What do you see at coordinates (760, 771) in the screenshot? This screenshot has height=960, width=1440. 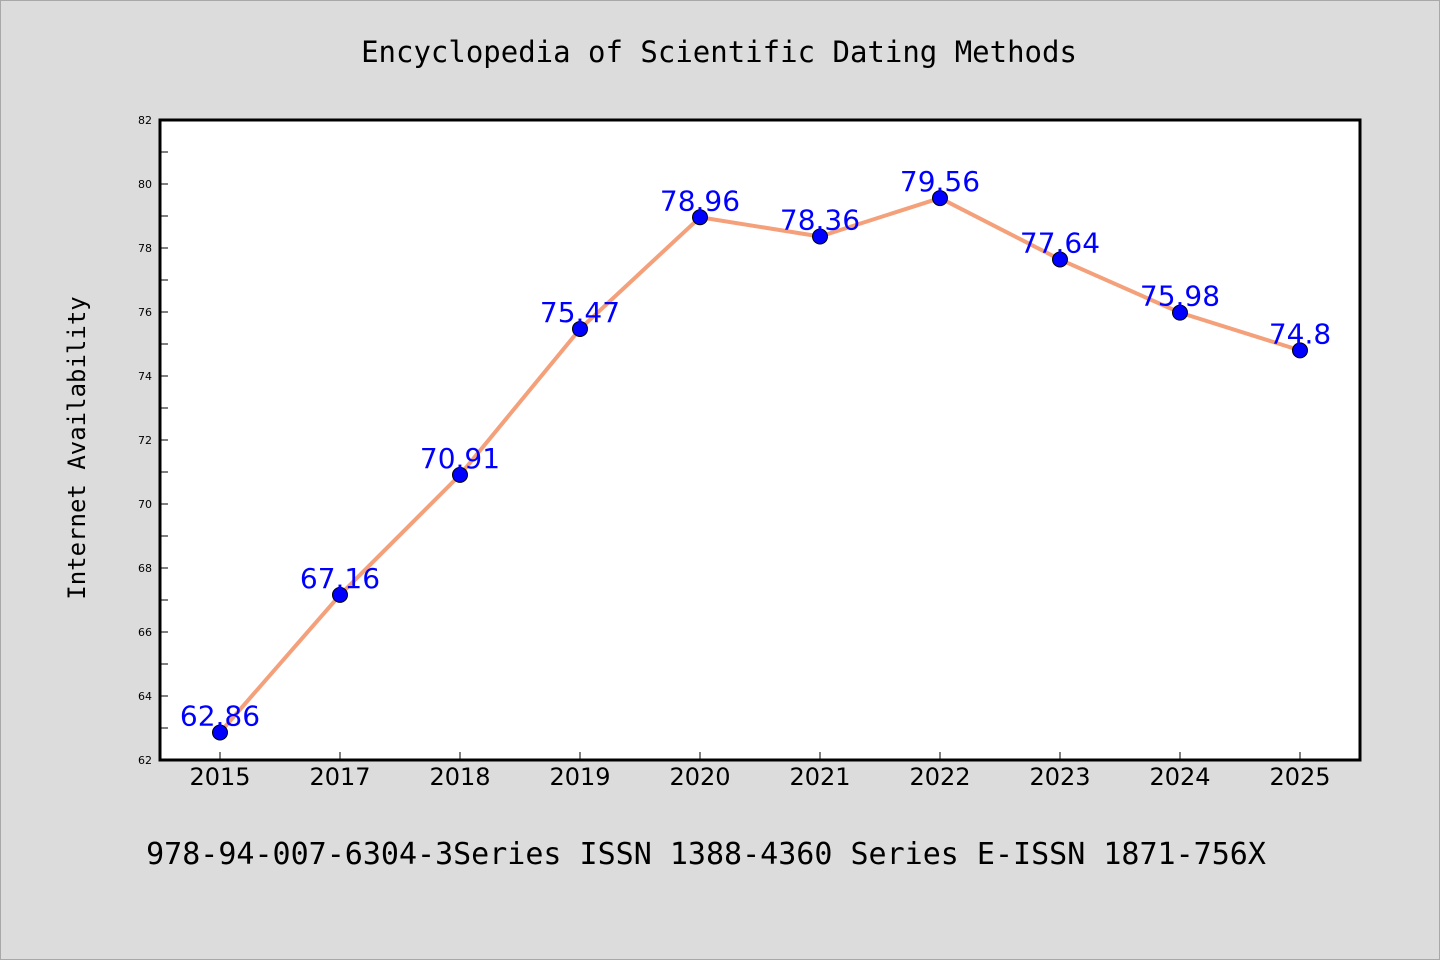 I see `x-axis-ticks: 2015 2017 2018 2019 2020 2021 2022 2023 2024 2025` at bounding box center [760, 771].